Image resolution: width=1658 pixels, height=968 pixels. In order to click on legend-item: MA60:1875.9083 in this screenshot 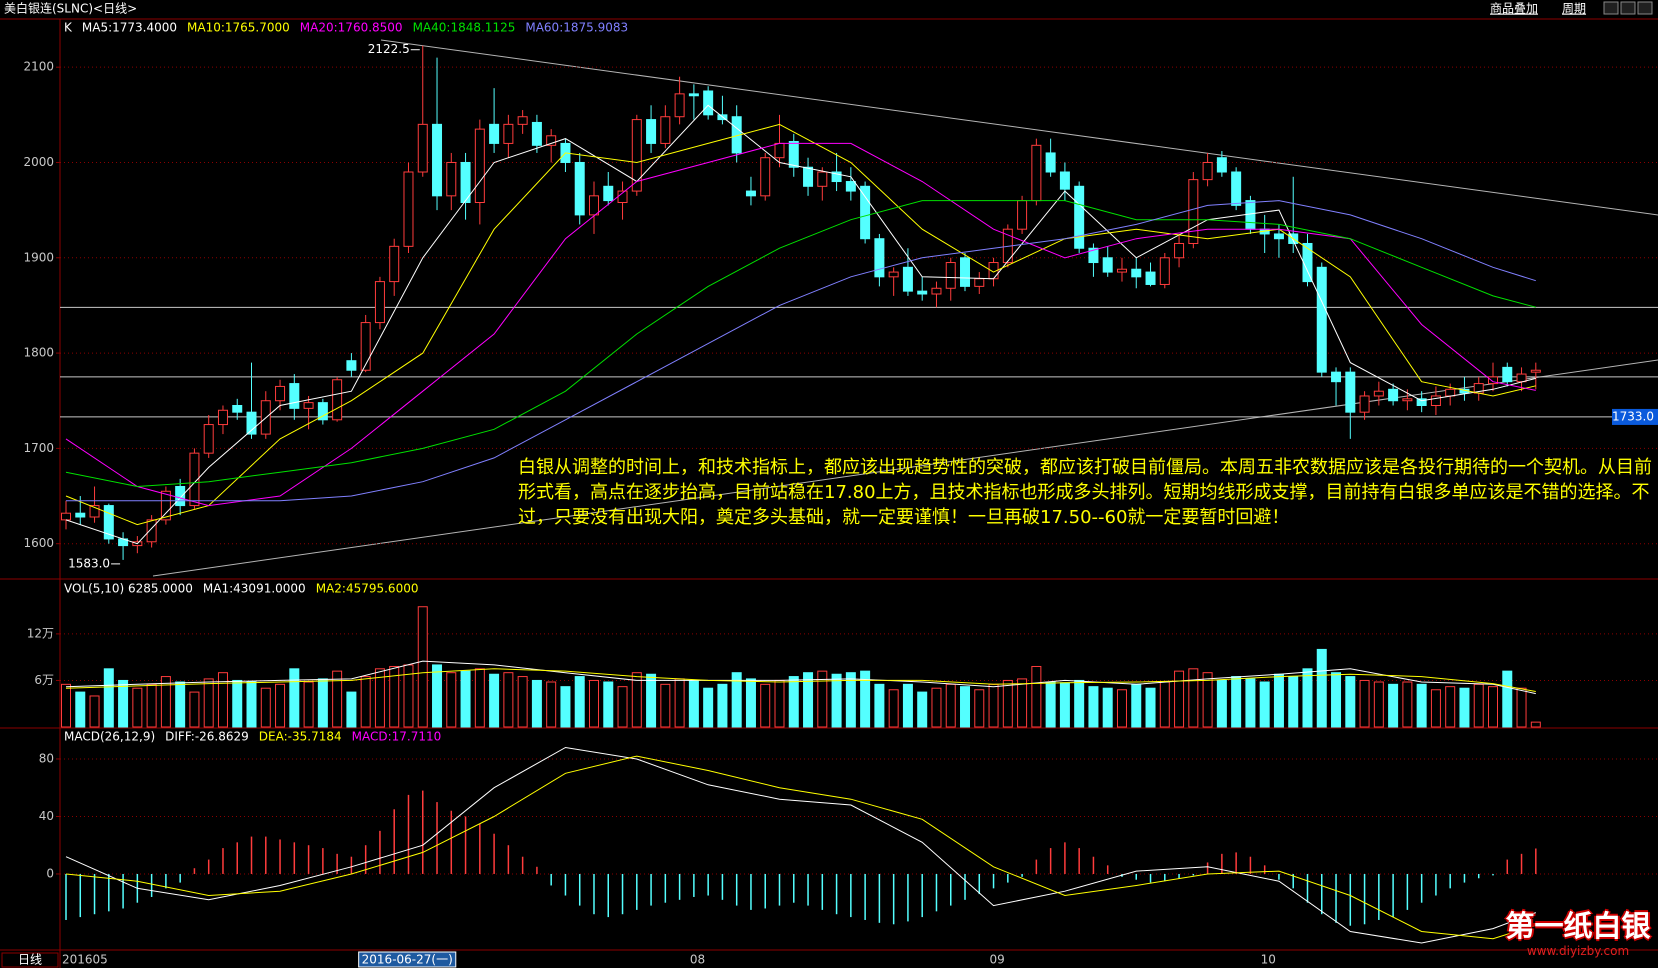, I will do `click(576, 28)`.